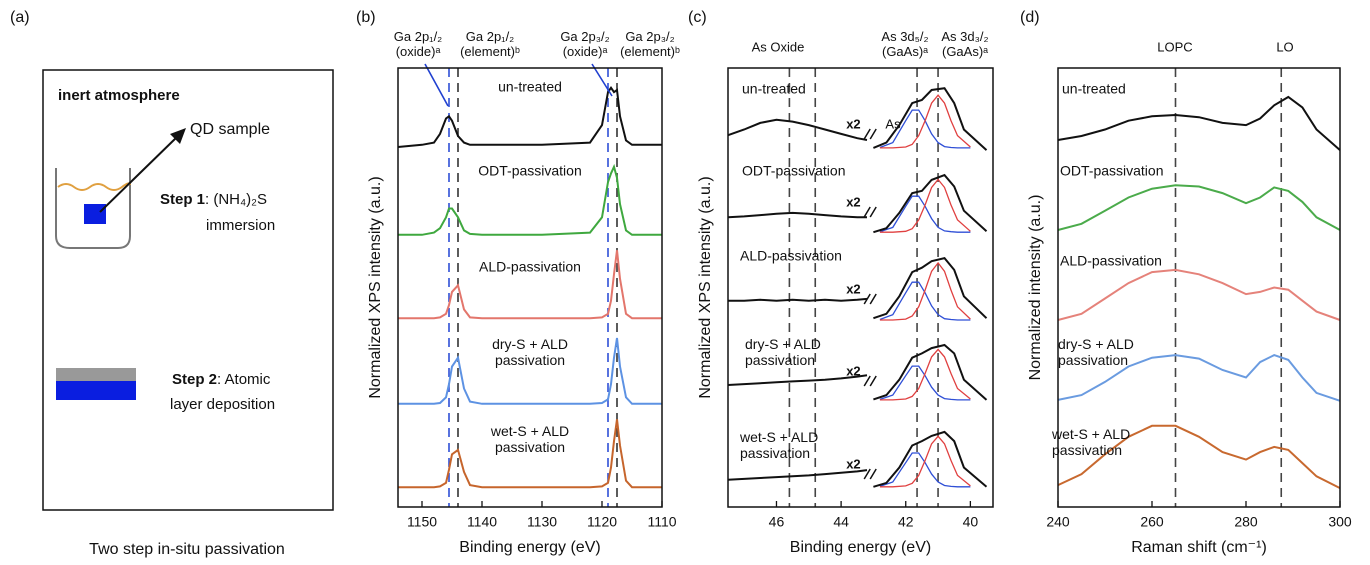  What do you see at coordinates (96, 374) in the screenshot?
I see `ald-layer` at bounding box center [96, 374].